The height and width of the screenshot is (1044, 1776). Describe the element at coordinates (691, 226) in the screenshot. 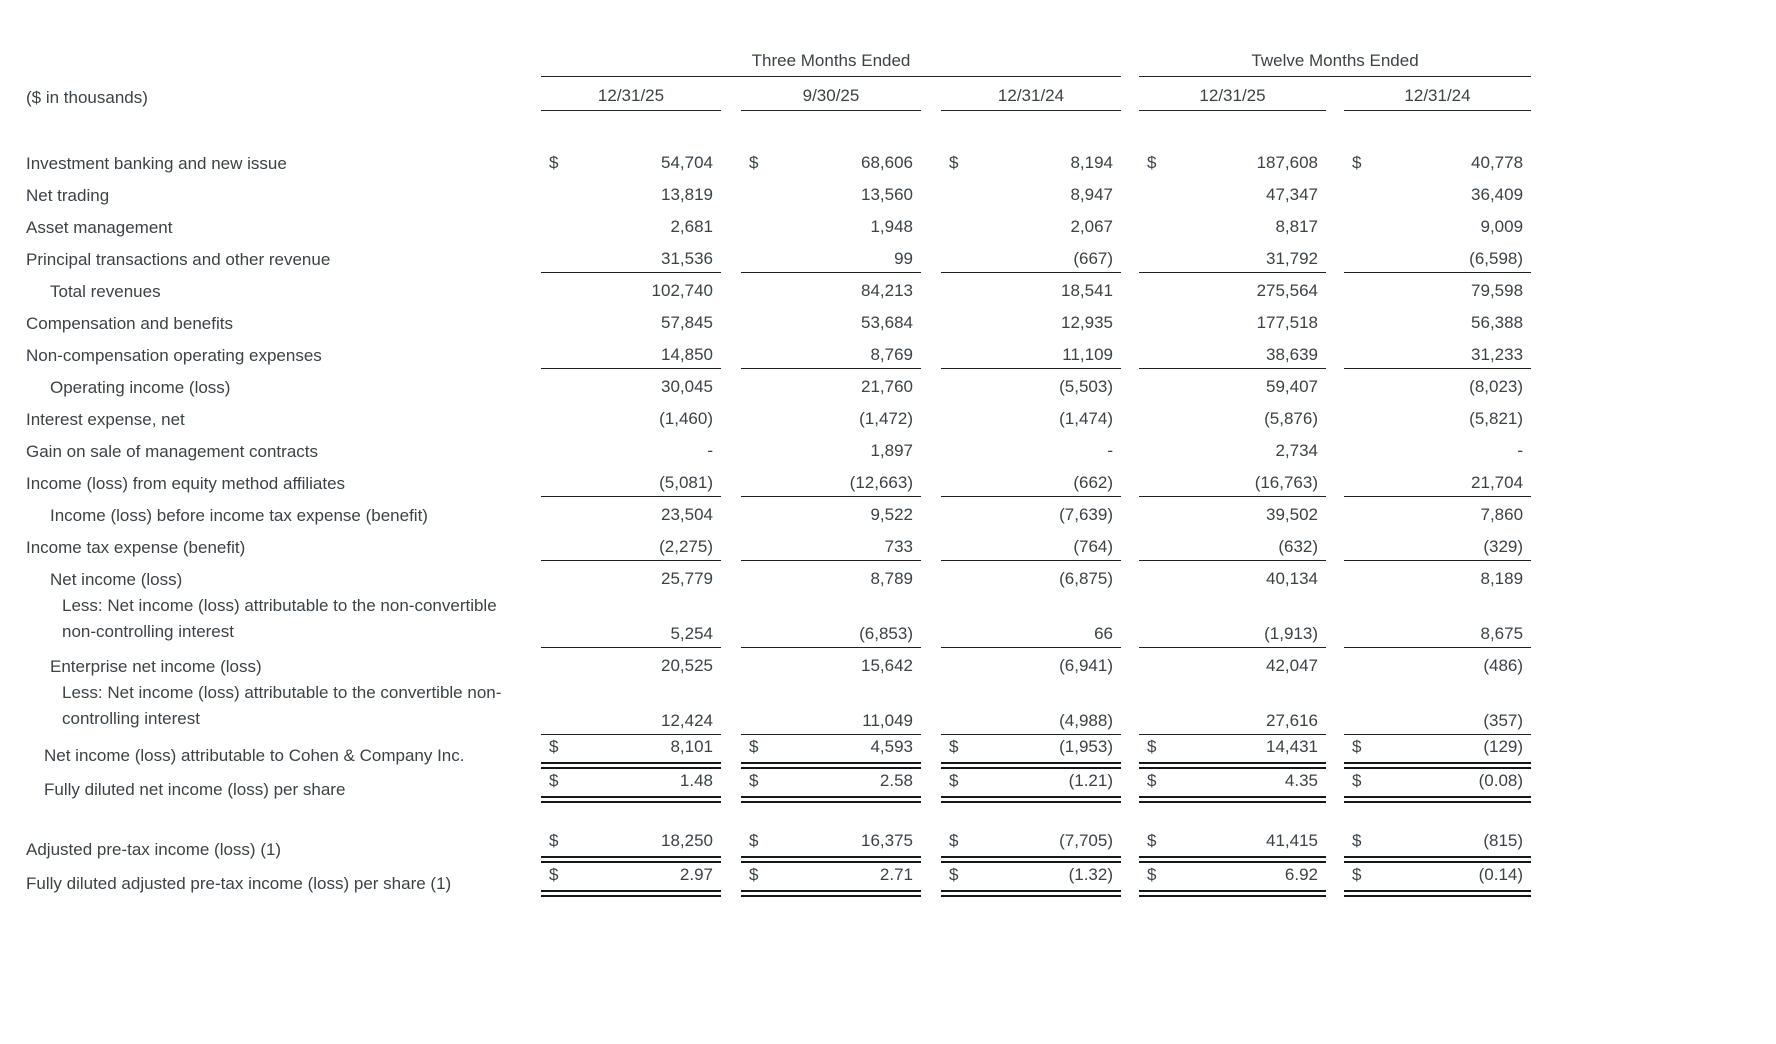

I see `cell-value: 2,681` at that location.